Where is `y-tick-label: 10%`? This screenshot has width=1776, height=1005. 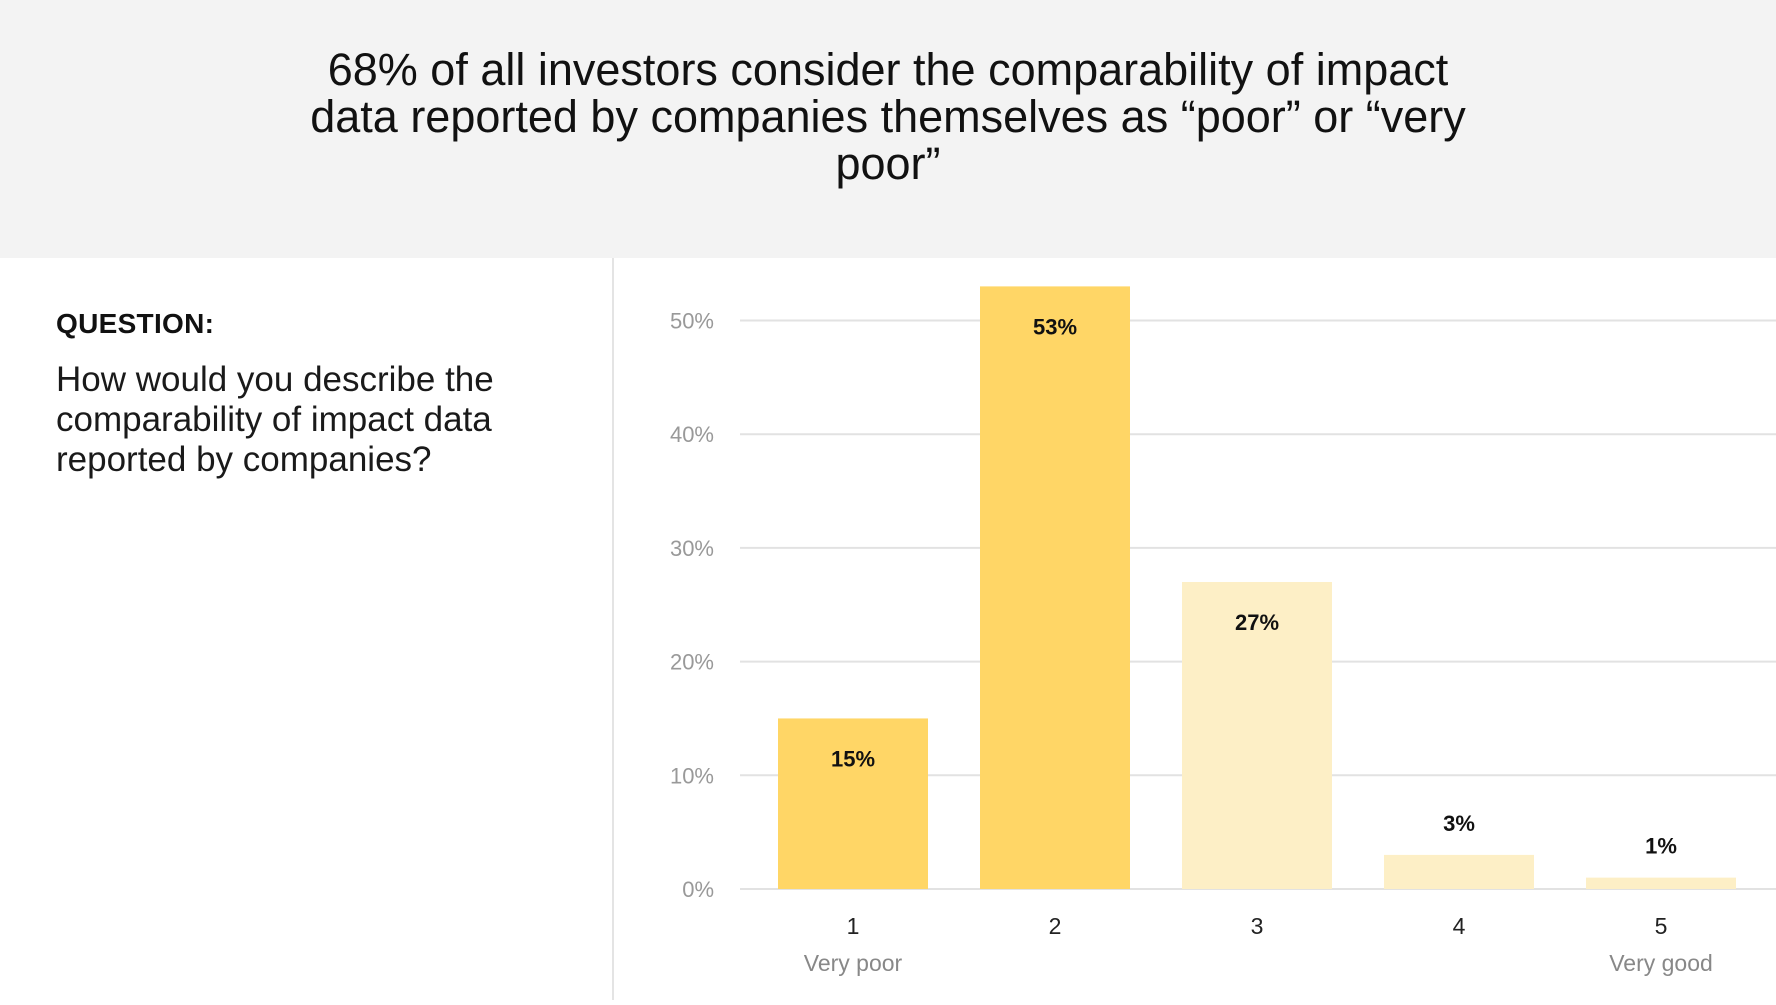 y-tick-label: 10% is located at coordinates (692, 775).